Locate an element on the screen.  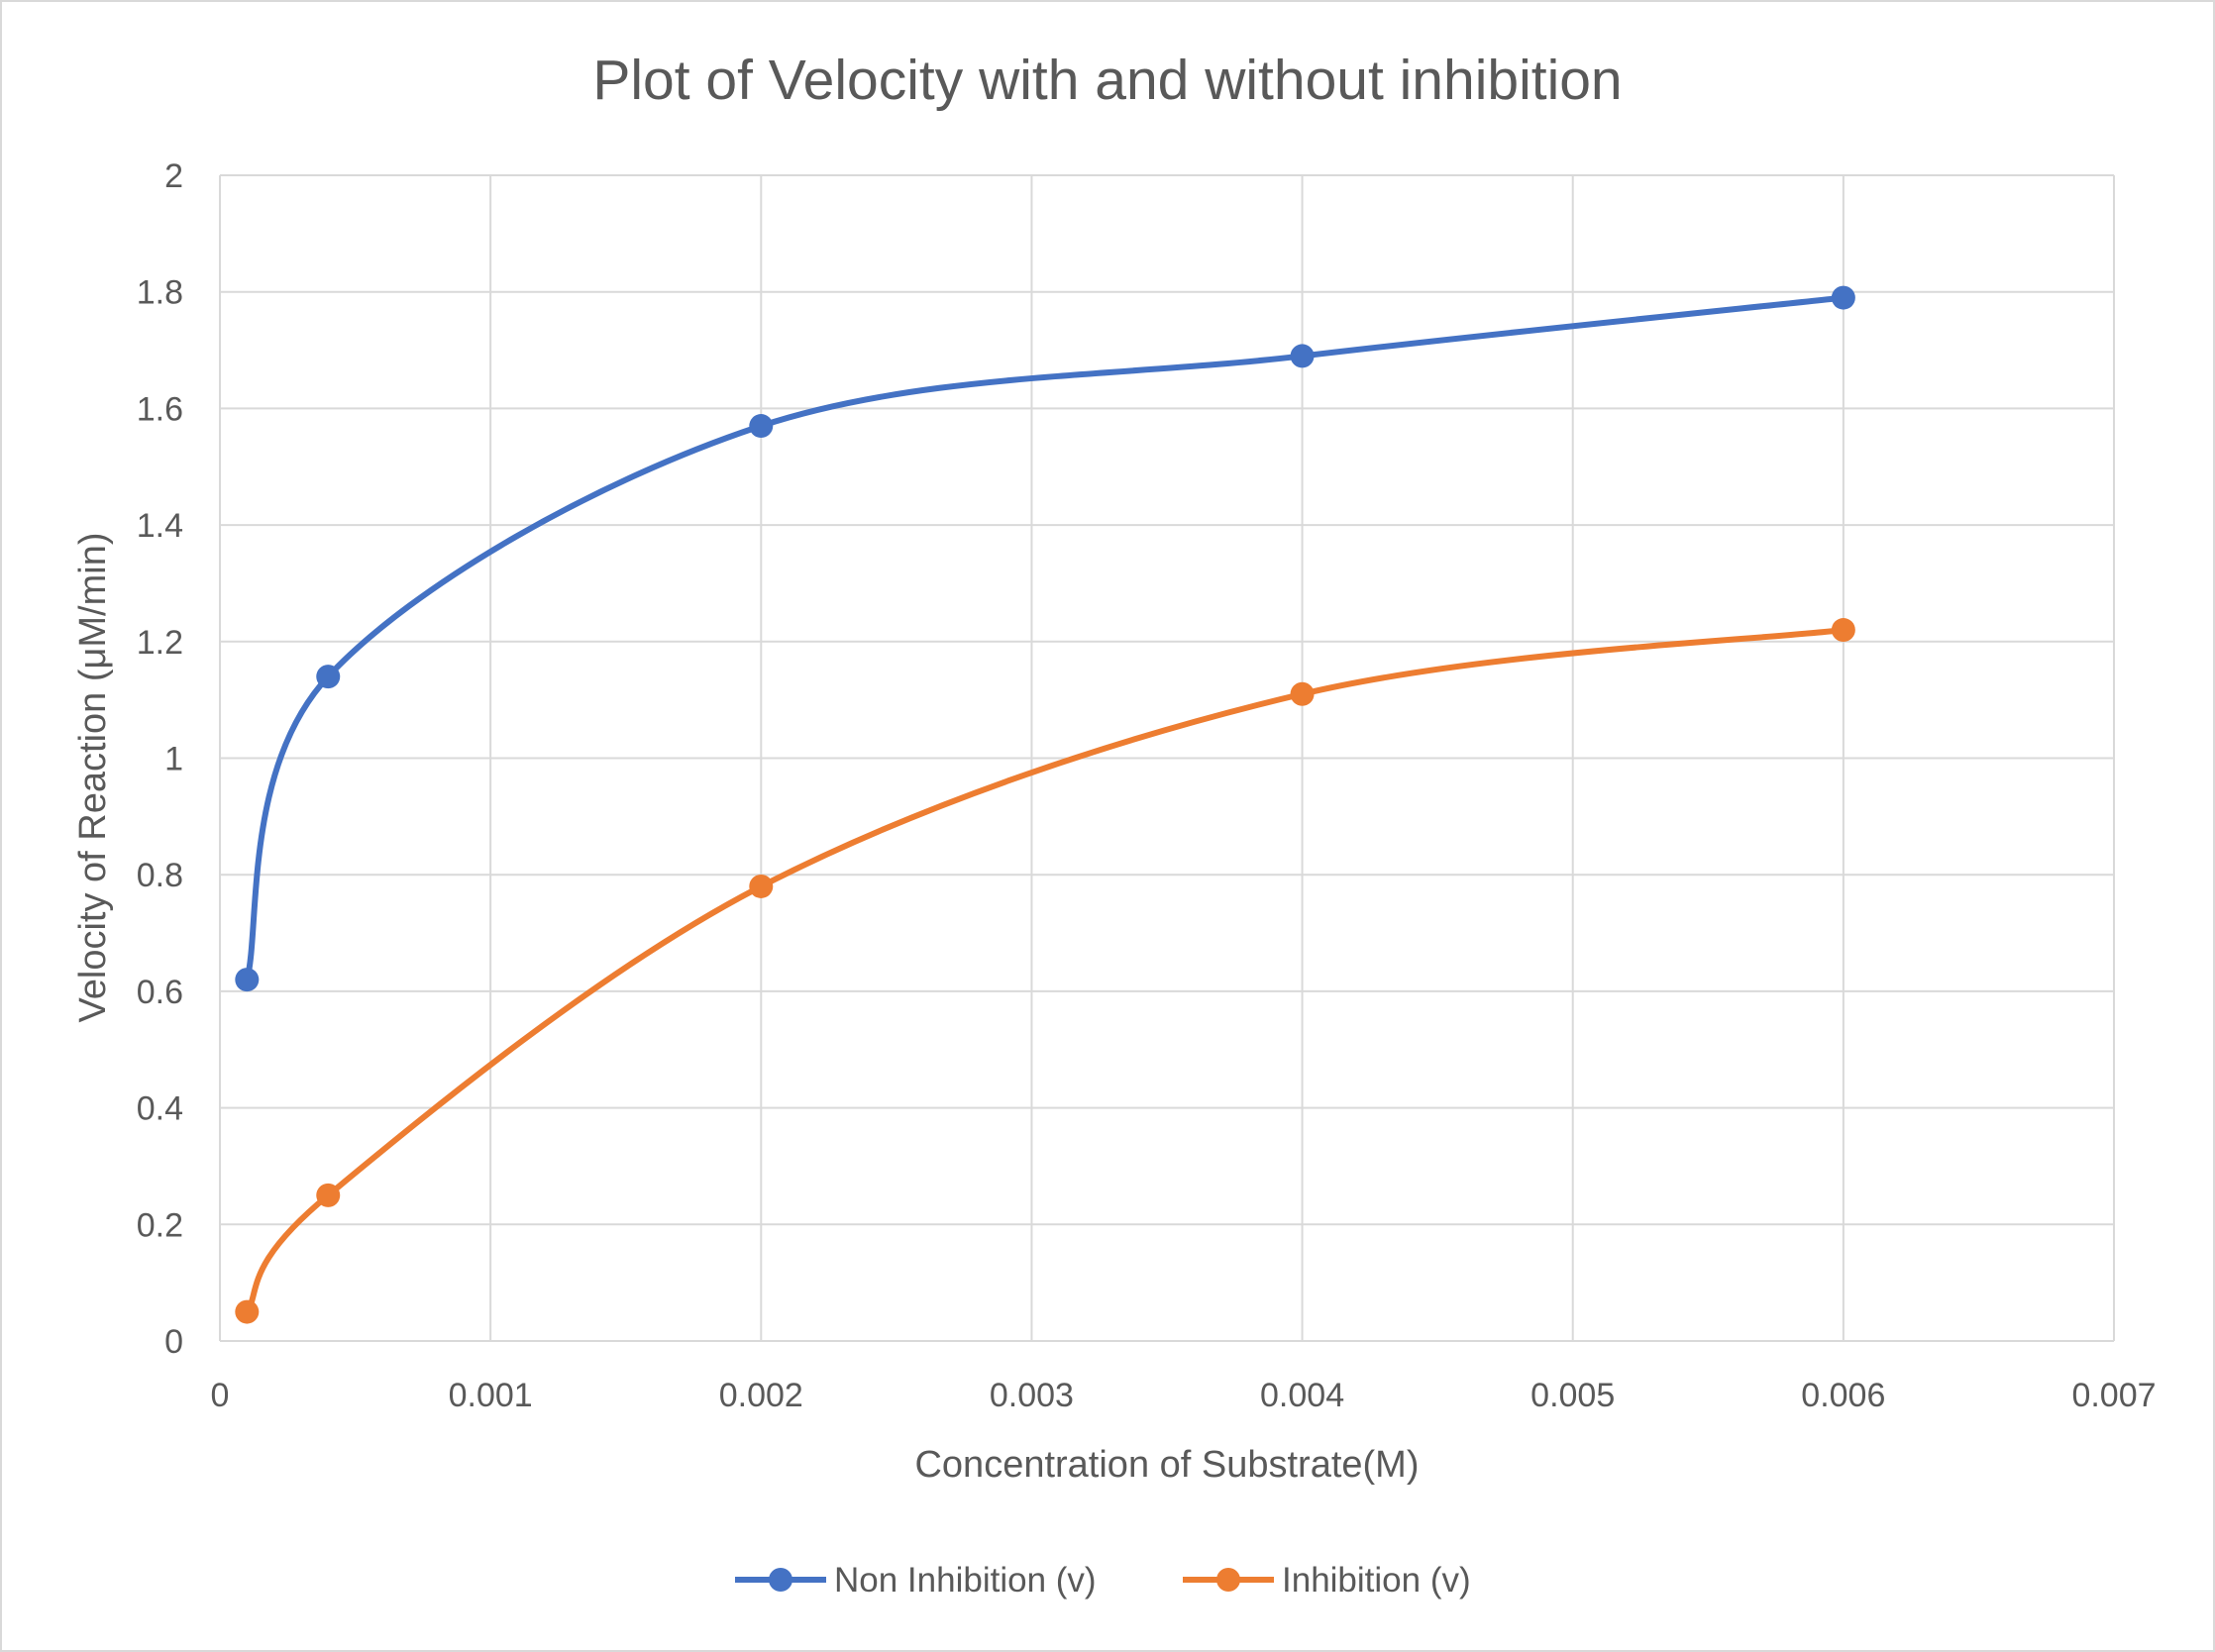
x-tick-label: 0.003 is located at coordinates (1032, 1395).